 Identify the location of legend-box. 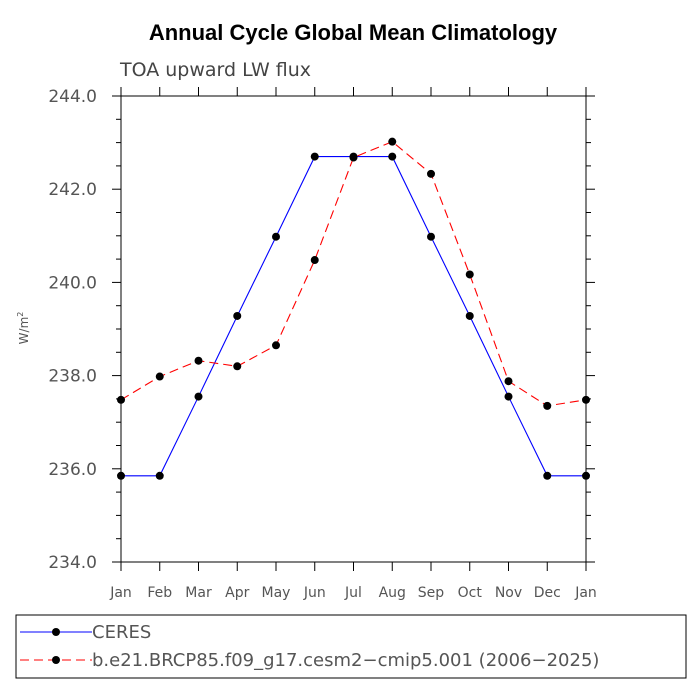
(351, 646).